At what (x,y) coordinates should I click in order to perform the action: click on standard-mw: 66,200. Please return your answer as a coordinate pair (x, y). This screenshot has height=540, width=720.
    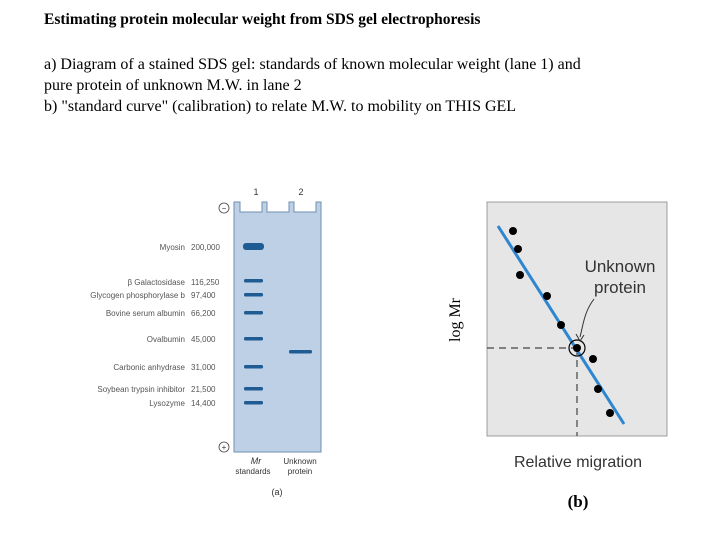
    Looking at the image, I should click on (203, 313).